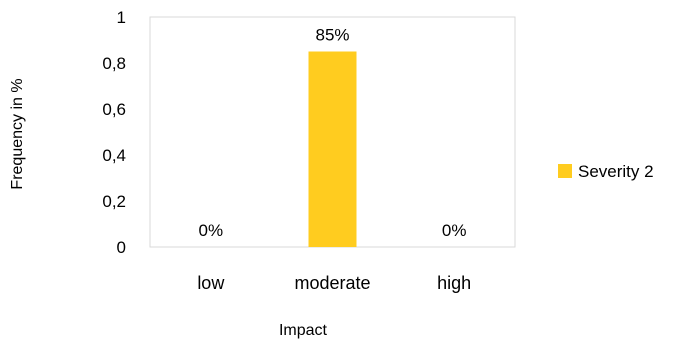 This screenshot has width=686, height=349. Describe the element at coordinates (303, 330) in the screenshot. I see `x-axis-title: Impact` at that location.